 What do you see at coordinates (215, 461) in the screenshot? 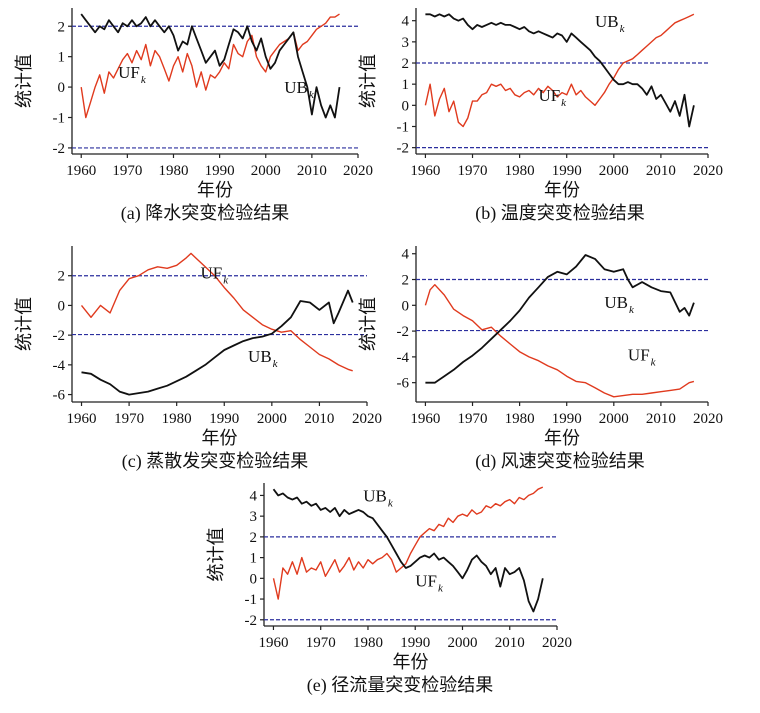
I see `panel-caption: (c) 蒸散发突变检验结果` at bounding box center [215, 461].